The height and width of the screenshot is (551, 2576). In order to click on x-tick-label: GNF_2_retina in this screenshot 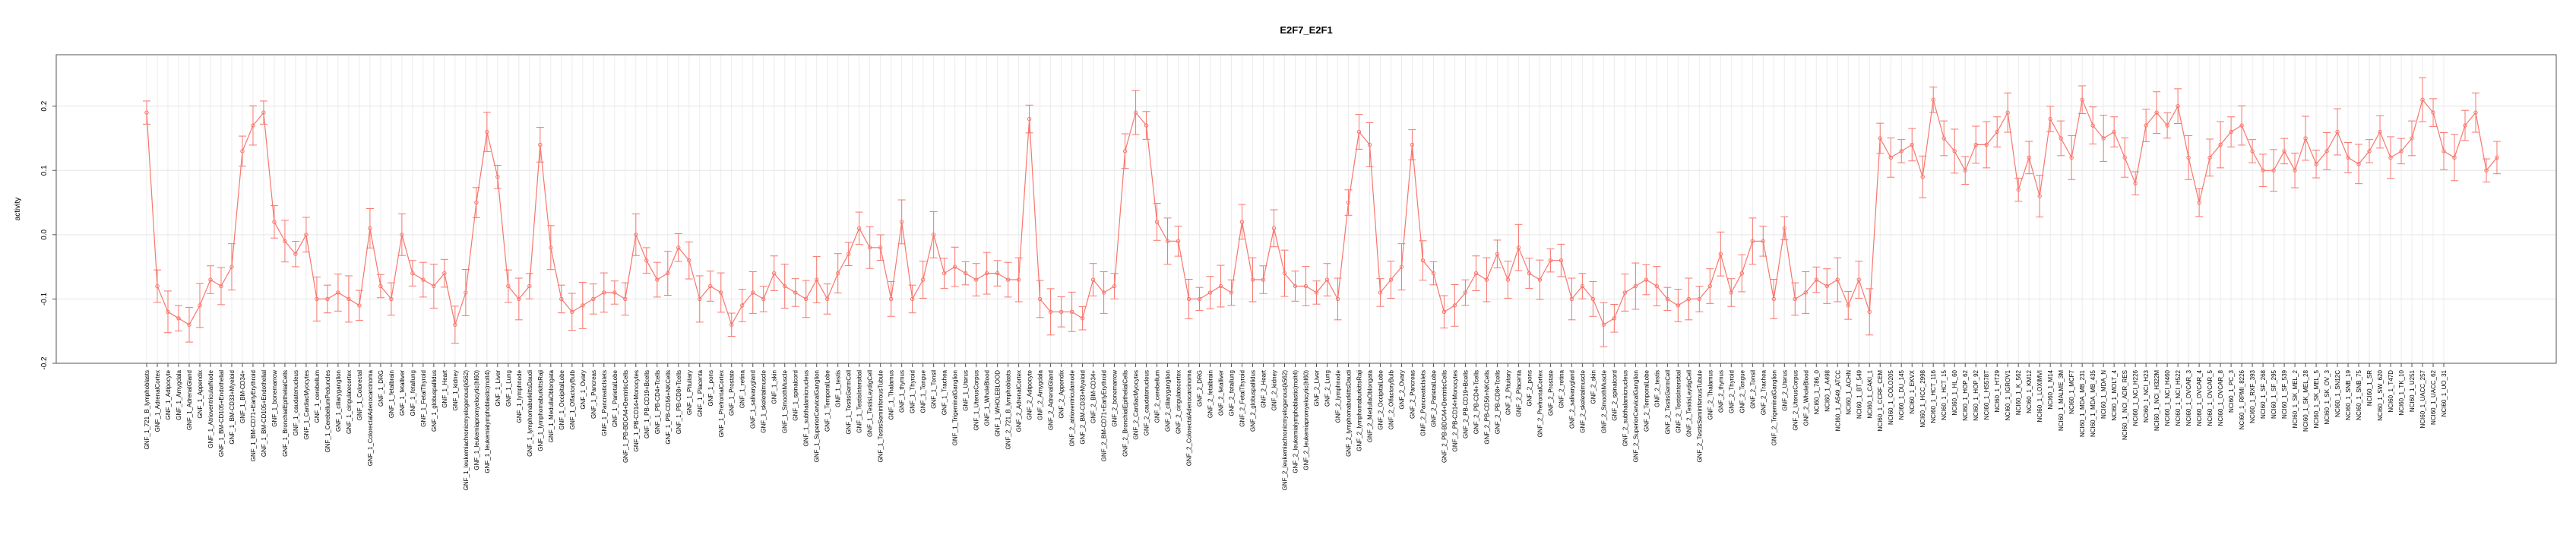, I will do `click(1561, 389)`.